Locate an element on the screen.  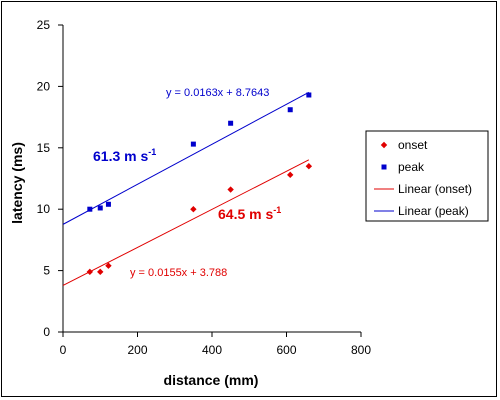
x-tick-label: 600 is located at coordinates (286, 350).